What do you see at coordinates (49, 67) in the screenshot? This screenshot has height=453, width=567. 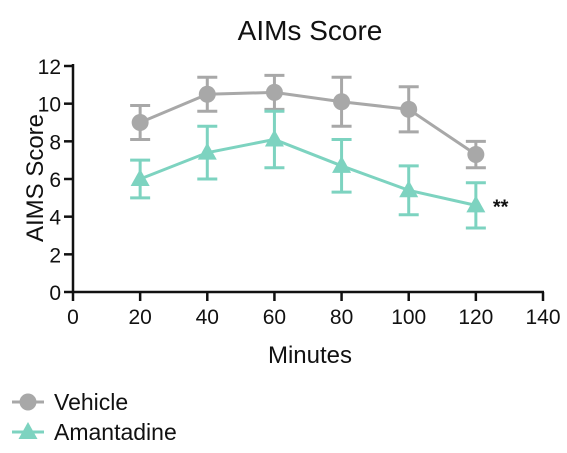 I see `y-tick-label: 12` at bounding box center [49, 67].